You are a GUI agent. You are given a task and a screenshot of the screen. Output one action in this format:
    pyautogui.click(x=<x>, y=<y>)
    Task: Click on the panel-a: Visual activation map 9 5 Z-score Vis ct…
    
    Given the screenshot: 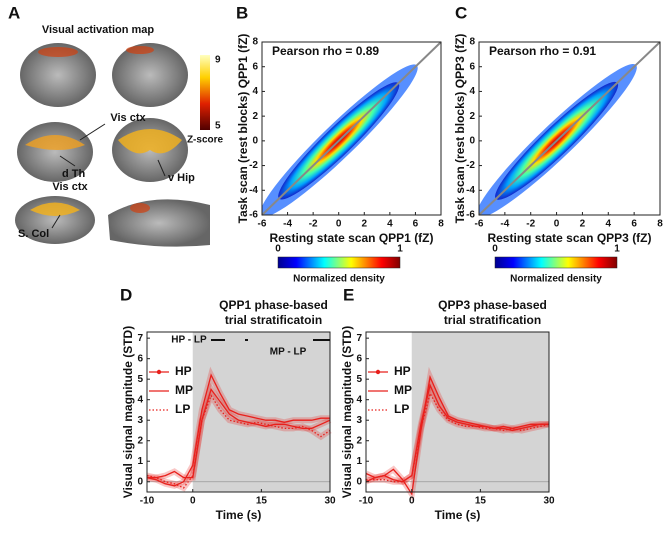 What is the action you would take?
    pyautogui.click(x=119, y=135)
    